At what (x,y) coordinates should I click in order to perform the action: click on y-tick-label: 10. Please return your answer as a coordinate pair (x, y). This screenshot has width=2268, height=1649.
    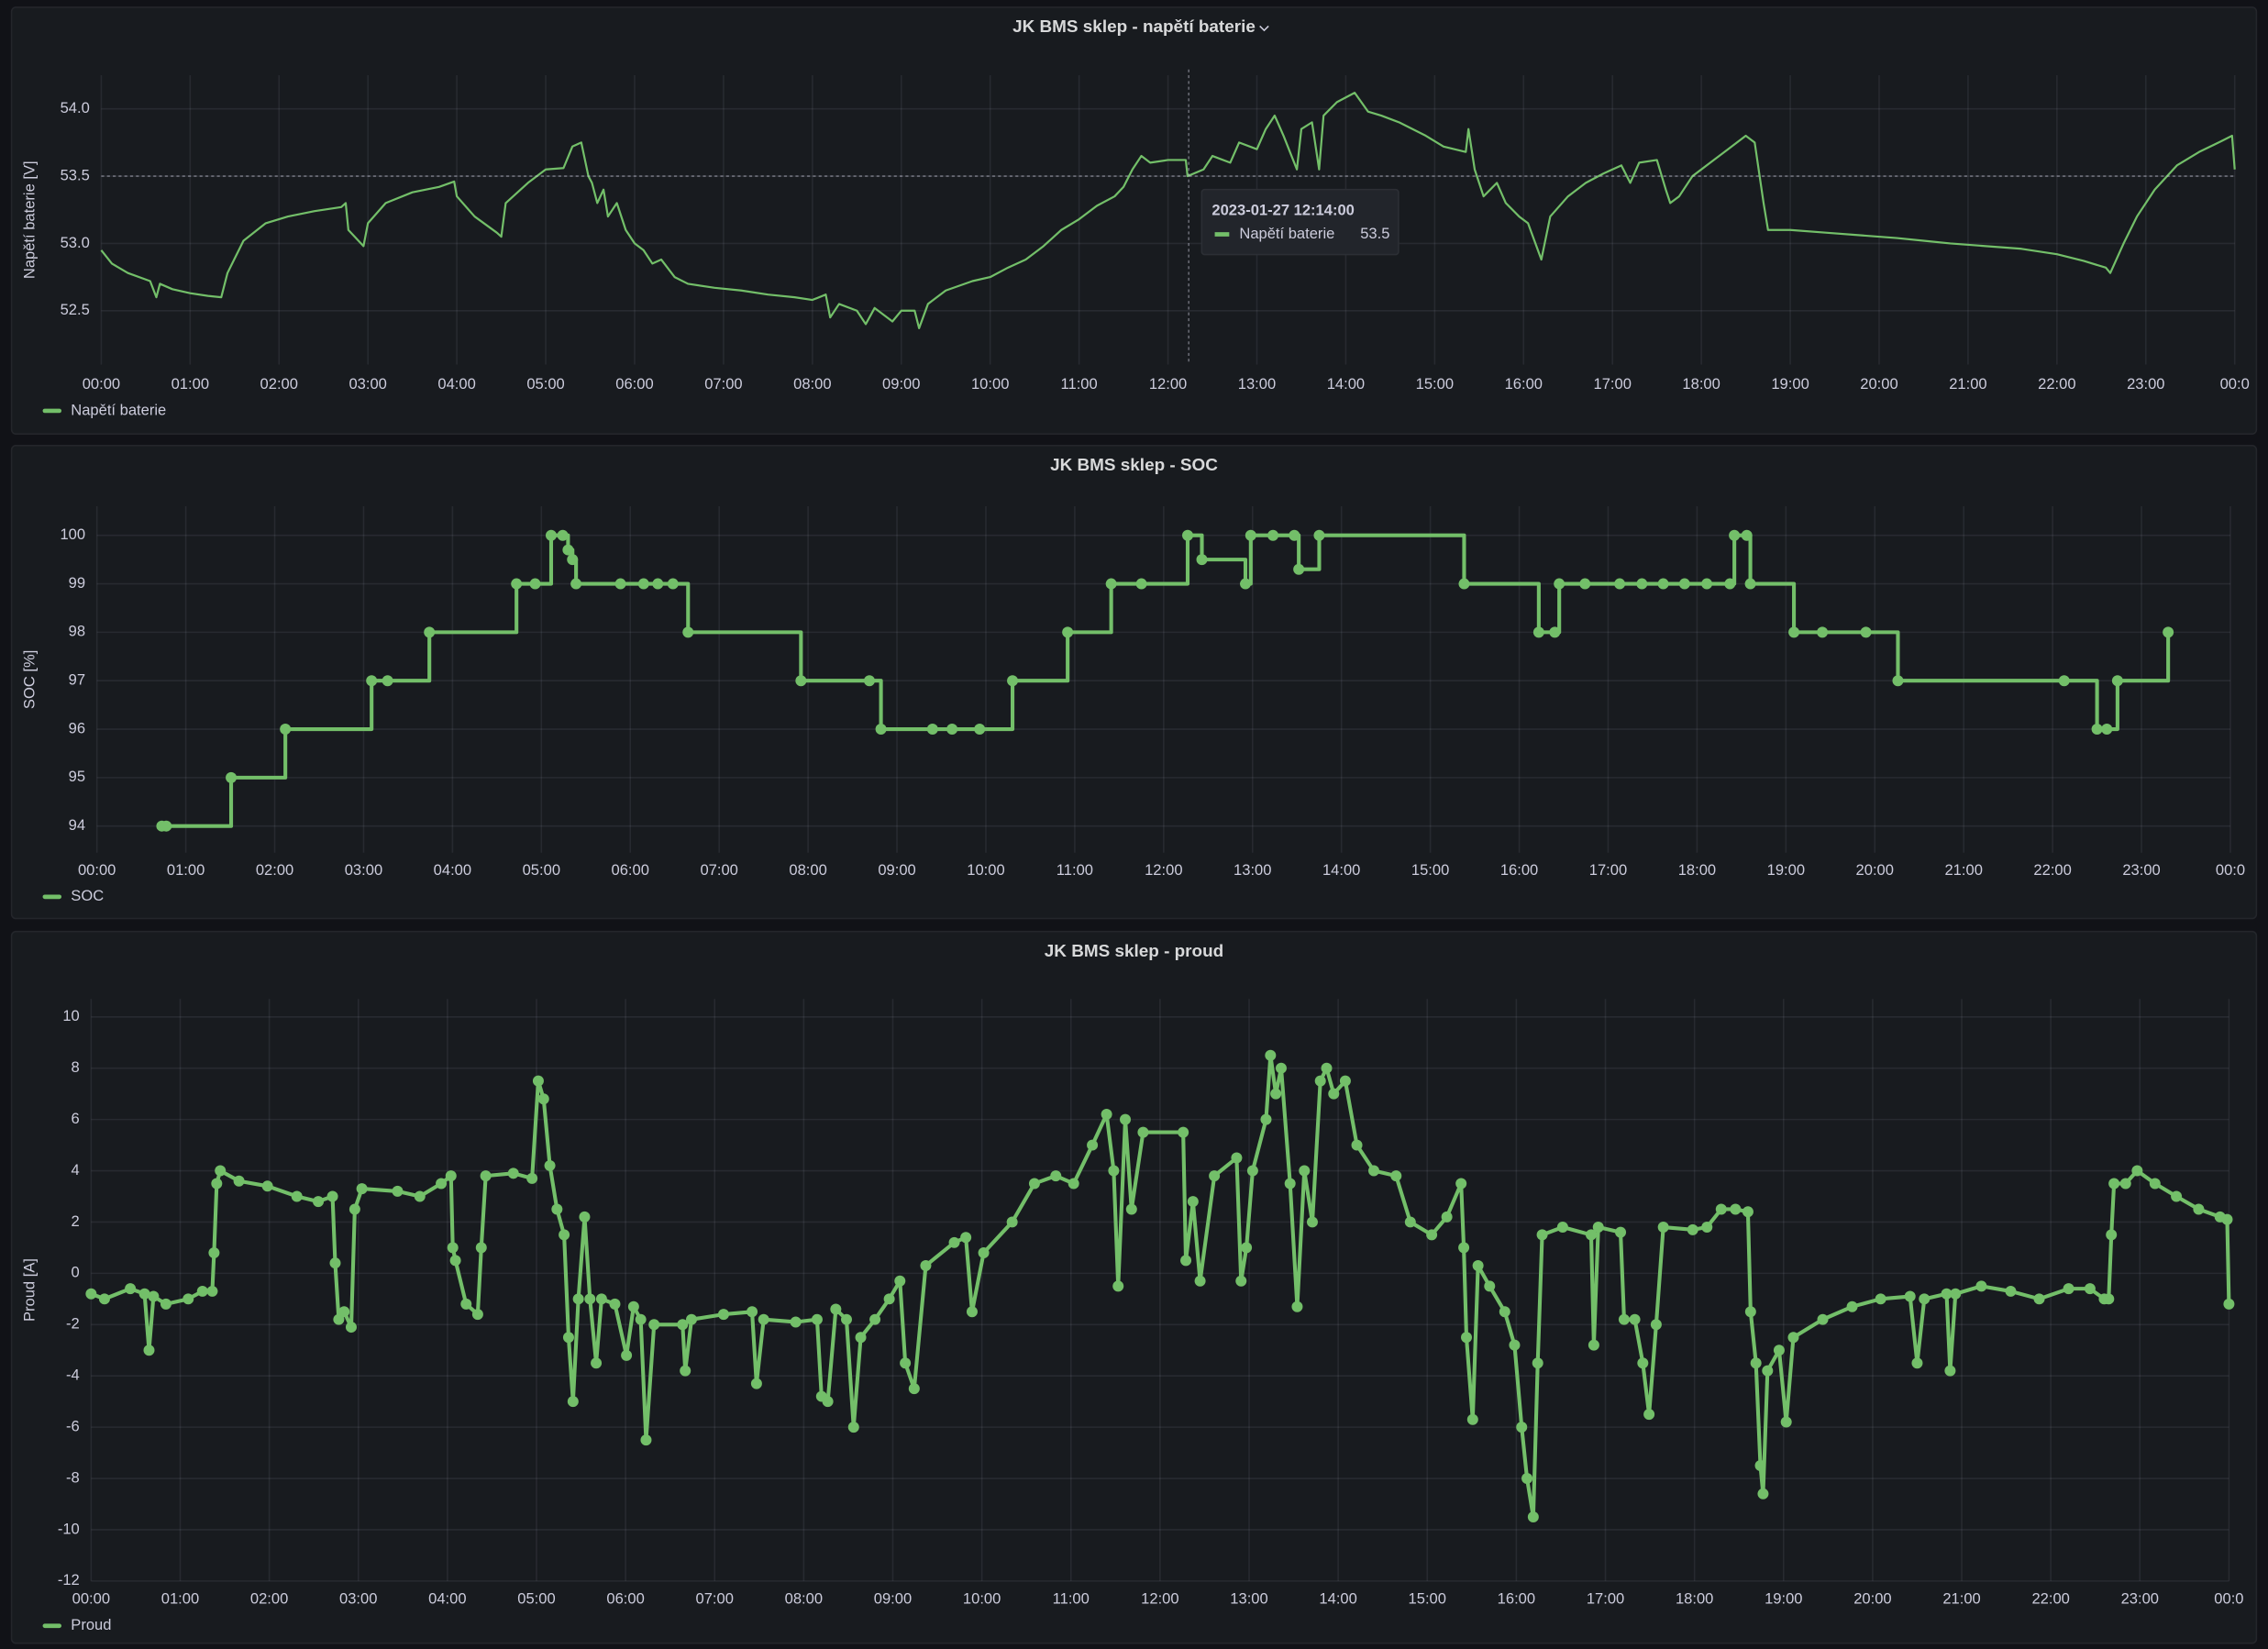
    Looking at the image, I should click on (70, 1015).